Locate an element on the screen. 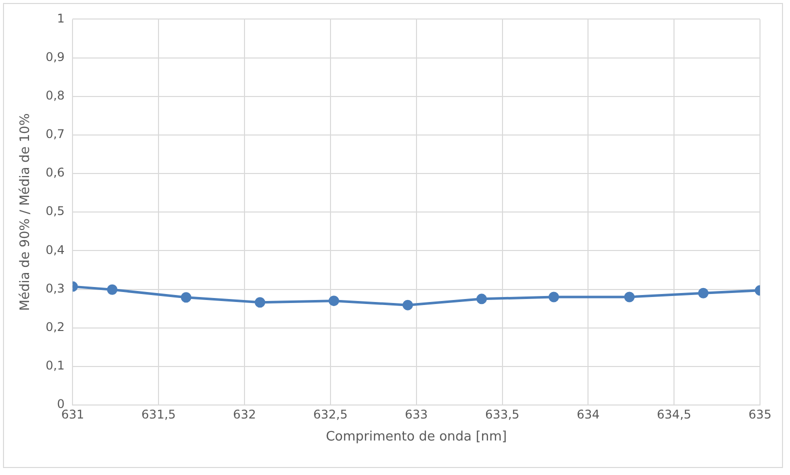  y-axis-title: Média de 90% / Média de 10% is located at coordinates (26, 212).